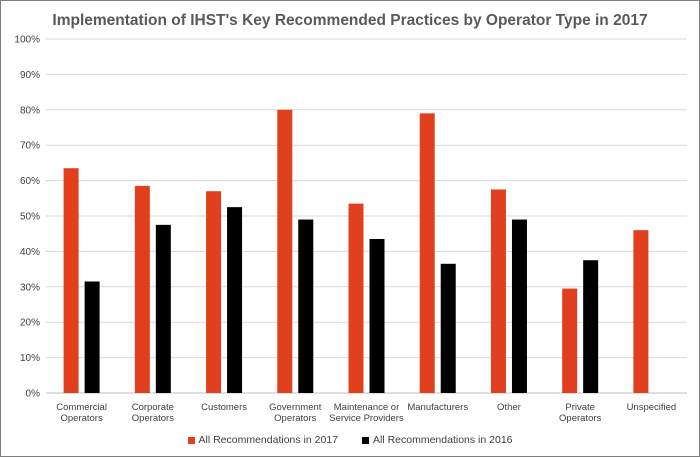 This screenshot has height=457, width=700. I want to click on x-tick-label-7-1: Operators, so click(580, 418).